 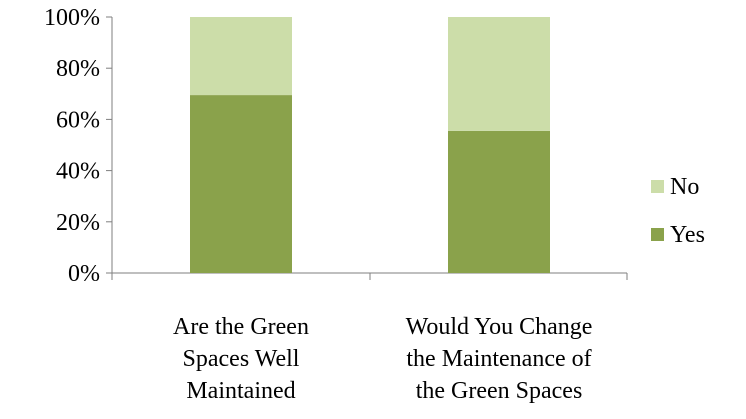 I want to click on y-tick-label: 60%, so click(x=78, y=120).